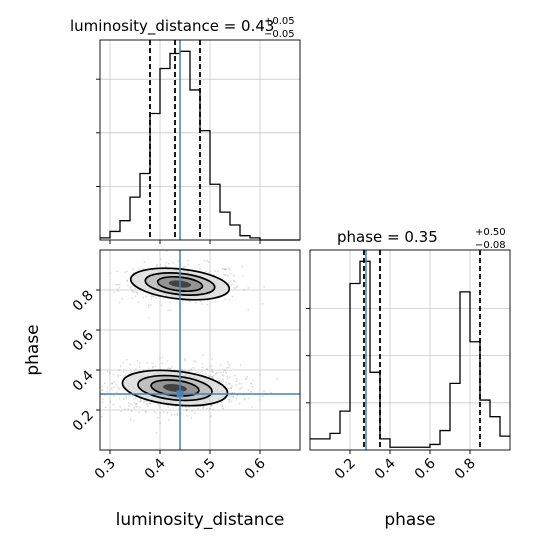  I want to click on luminosity-distance-histogram-steps, so click(200, 145).